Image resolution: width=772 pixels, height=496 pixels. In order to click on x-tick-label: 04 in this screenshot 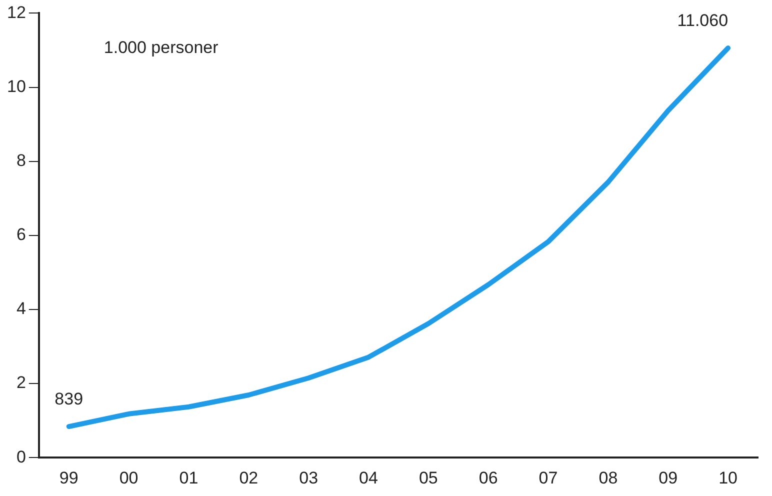, I will do `click(368, 478)`.